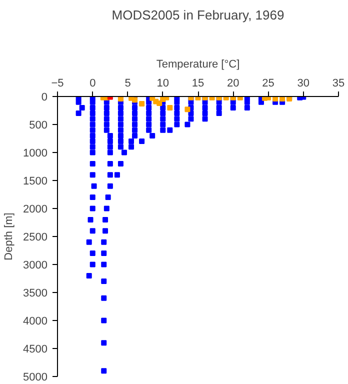 The width and height of the screenshot is (348, 384). What do you see at coordinates (38, 126) in the screenshot?
I see `y-tick-label: 500` at bounding box center [38, 126].